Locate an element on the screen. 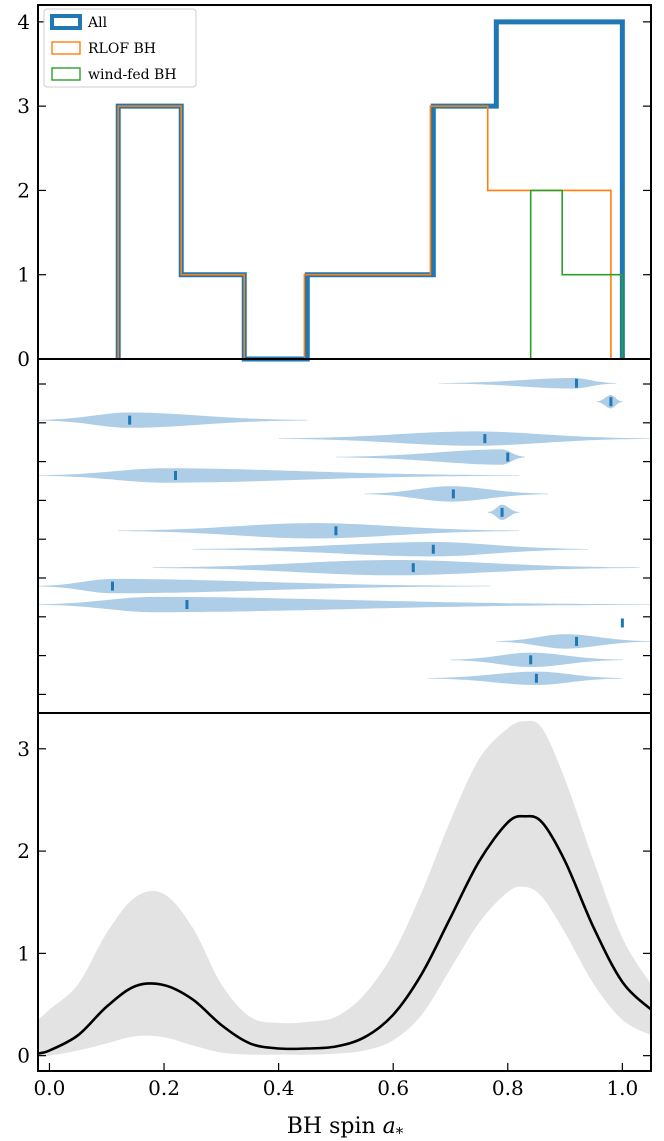 The height and width of the screenshot is (1141, 664). kde-xtick-label: 0.2 is located at coordinates (164, 1088).